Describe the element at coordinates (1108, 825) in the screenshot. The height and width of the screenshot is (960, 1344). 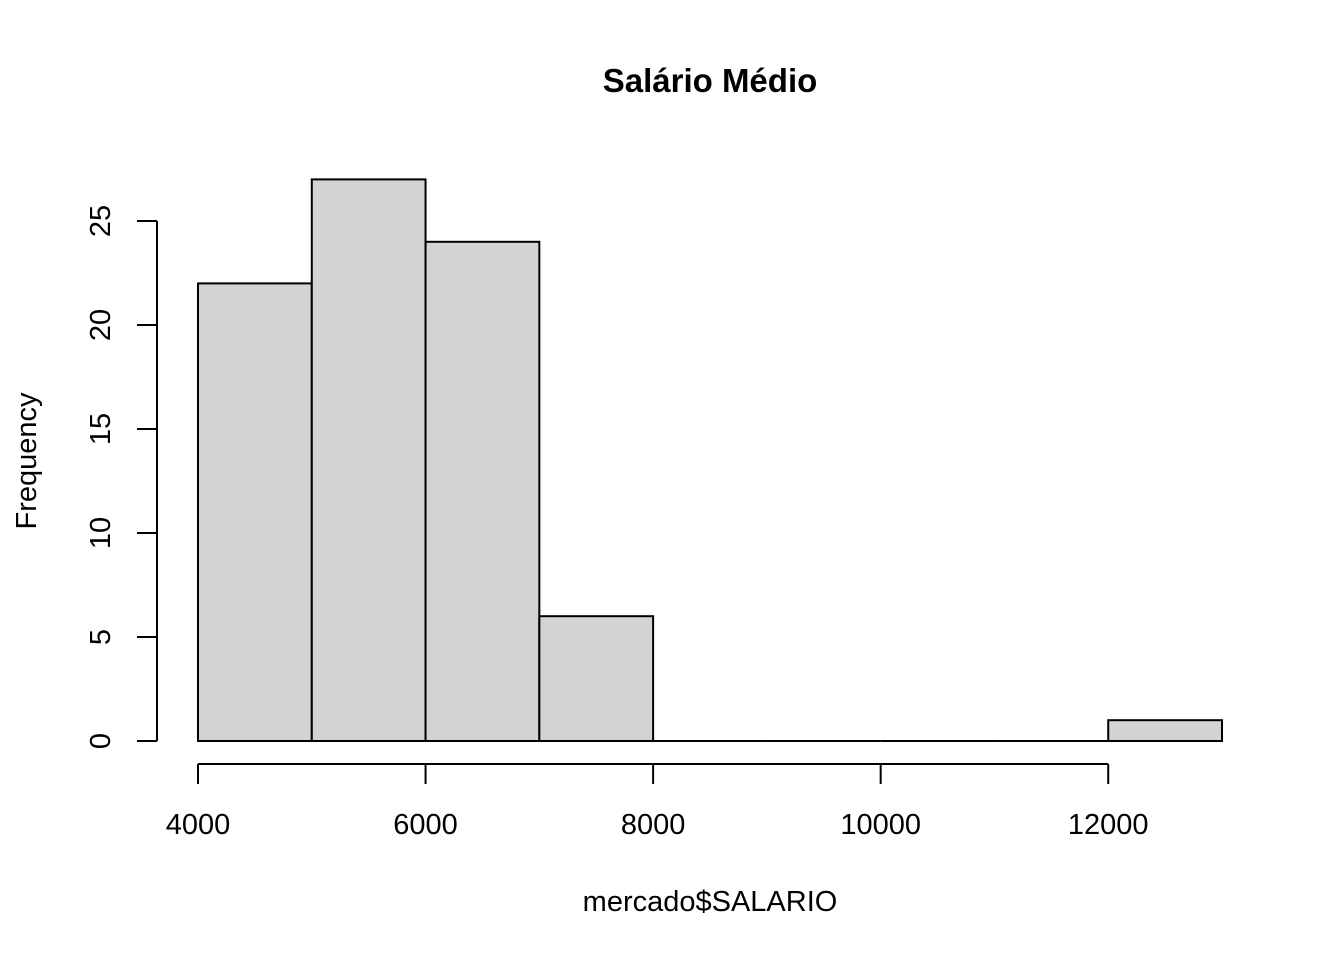
I see `x-tick-label-4: 12000` at that location.